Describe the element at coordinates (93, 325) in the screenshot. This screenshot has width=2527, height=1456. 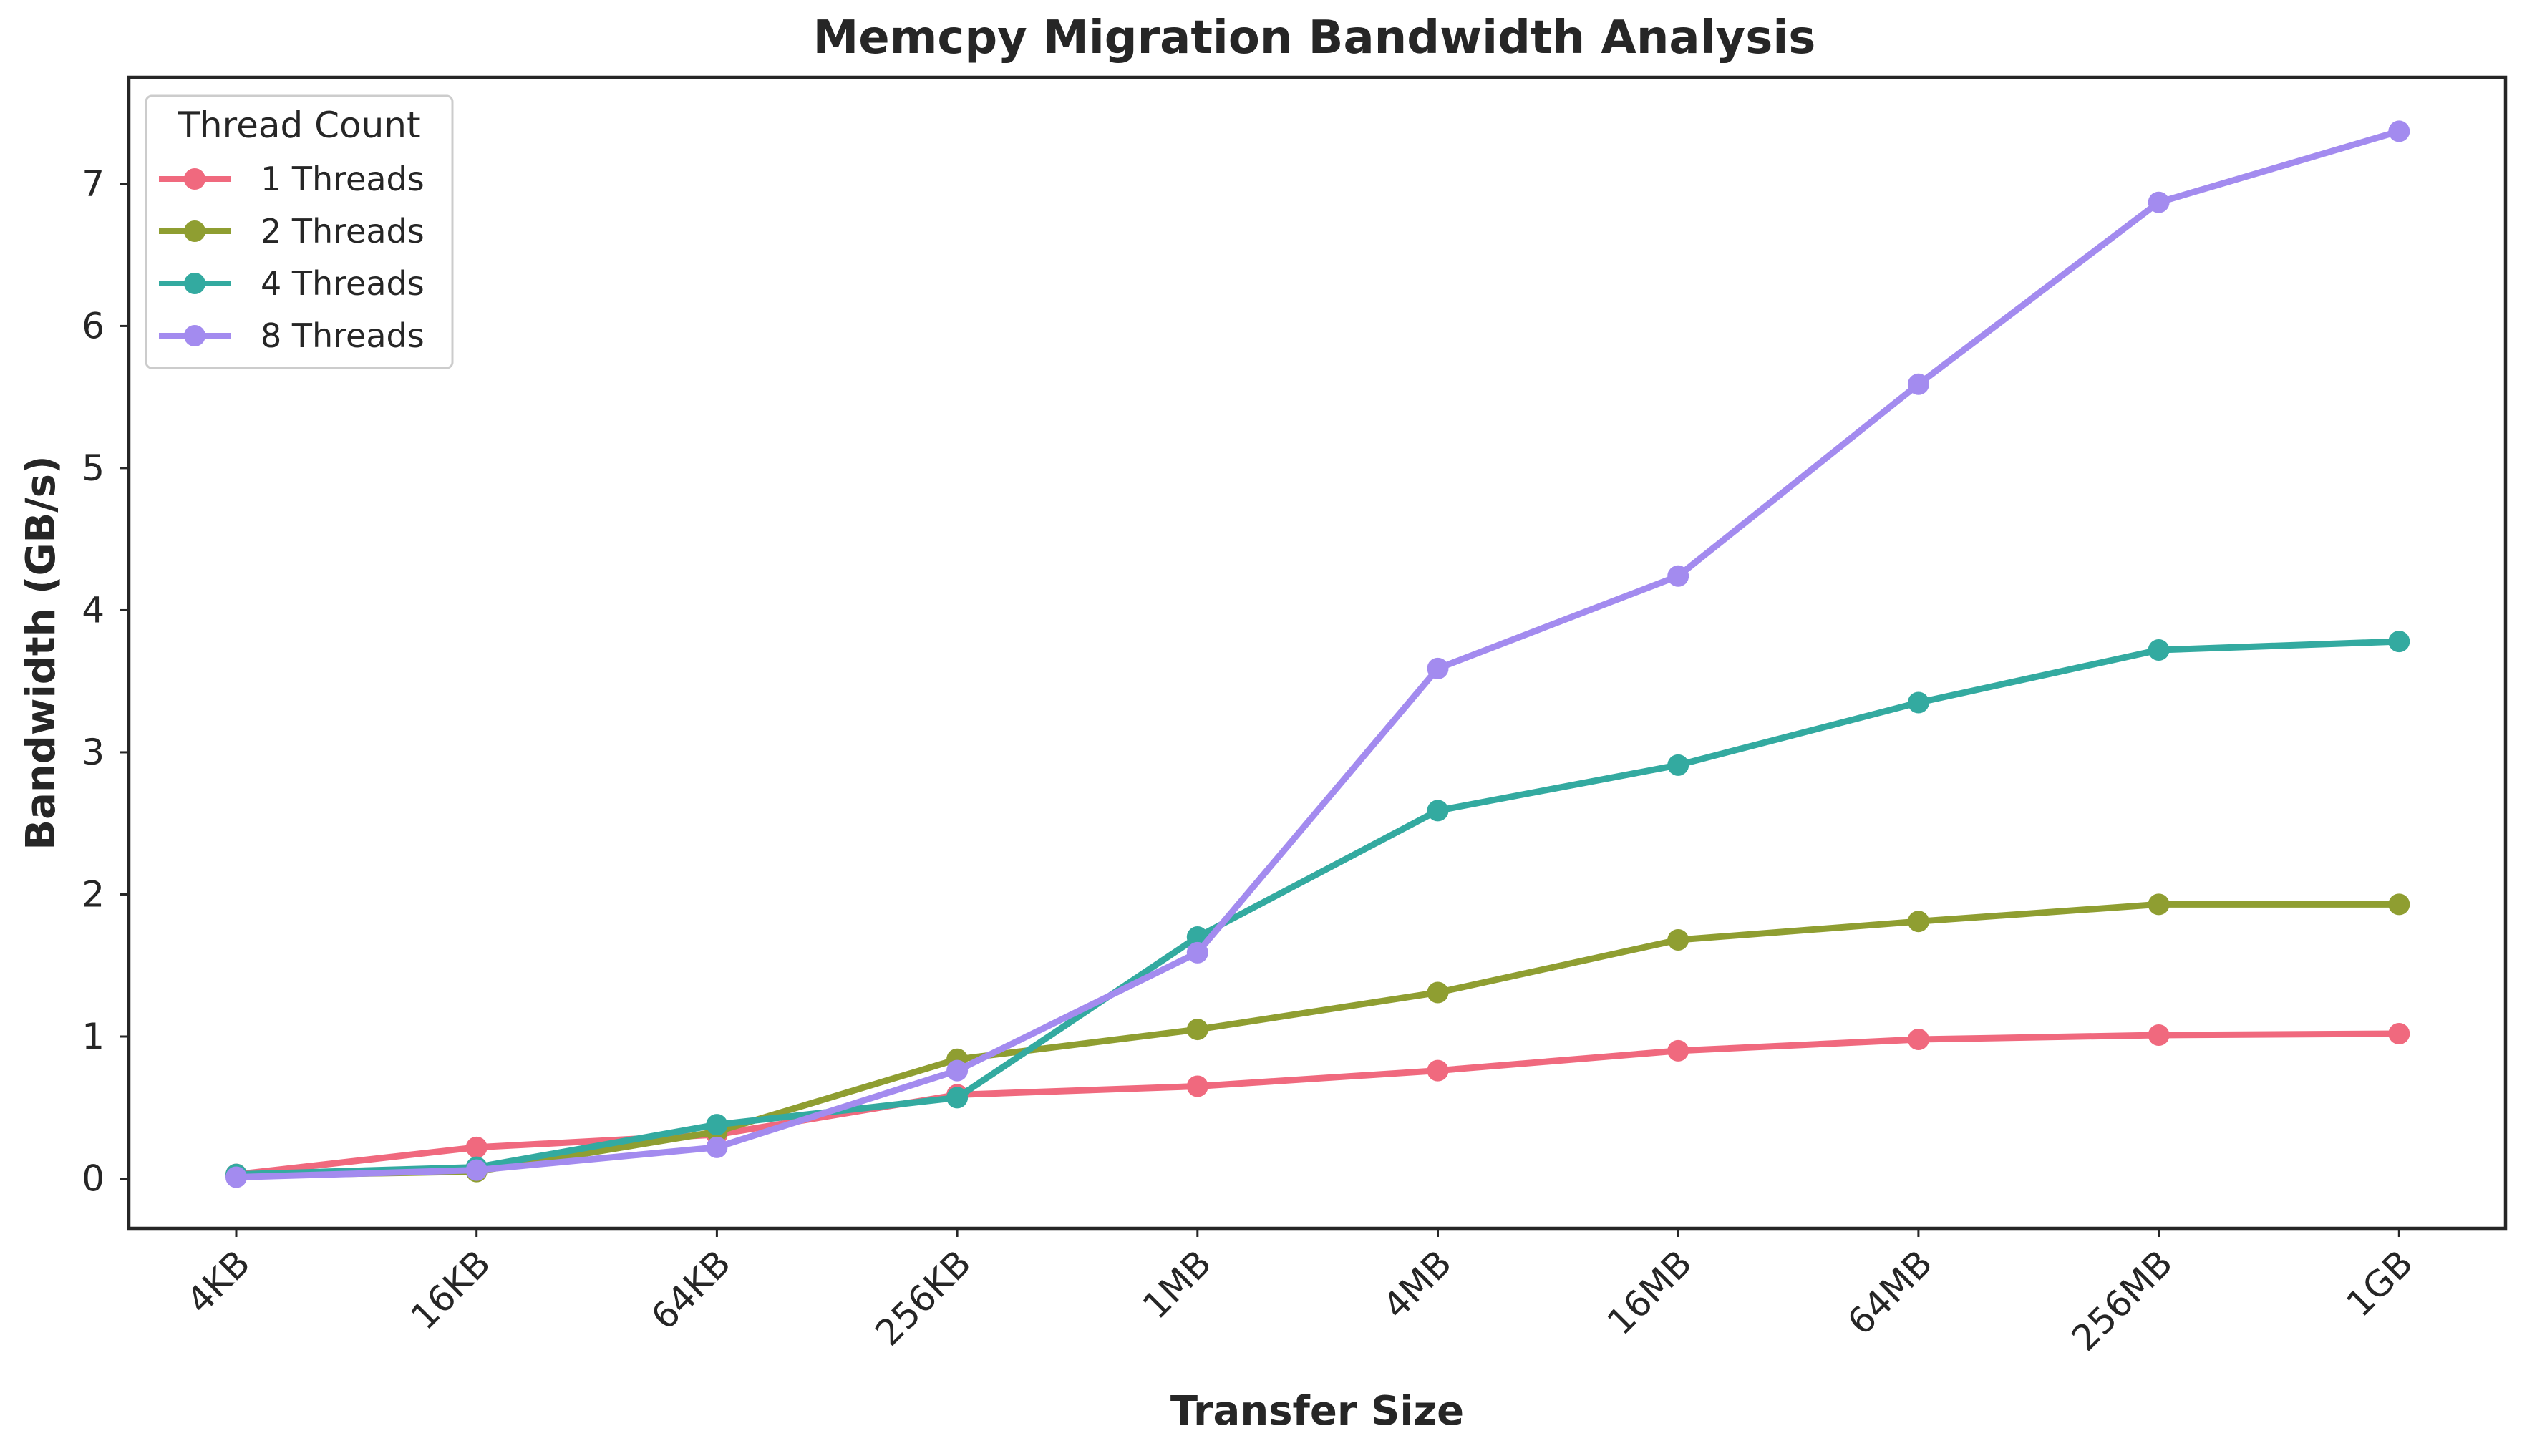
I see `y-tick-label: 6` at that location.